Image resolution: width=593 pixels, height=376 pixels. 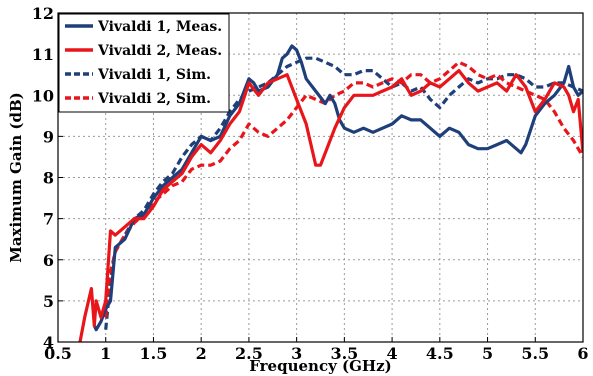 I want to click on legend-label: Vivaldi 2, Sim., so click(x=154, y=99).